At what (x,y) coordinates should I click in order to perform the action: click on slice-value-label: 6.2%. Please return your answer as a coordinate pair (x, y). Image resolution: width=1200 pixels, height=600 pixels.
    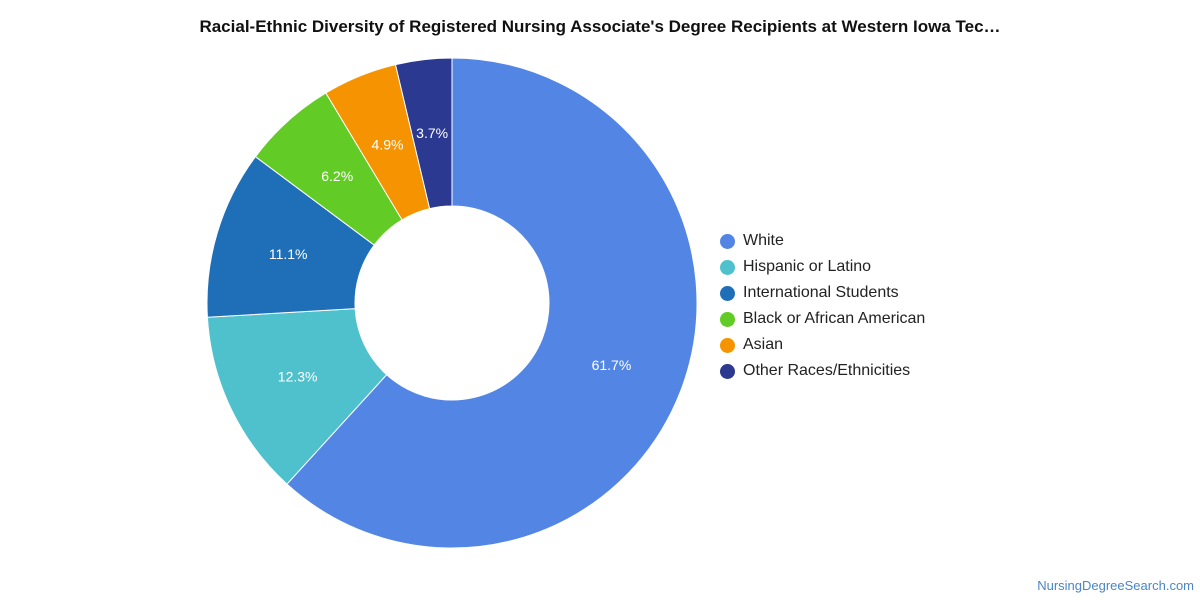
    Looking at the image, I should click on (337, 176).